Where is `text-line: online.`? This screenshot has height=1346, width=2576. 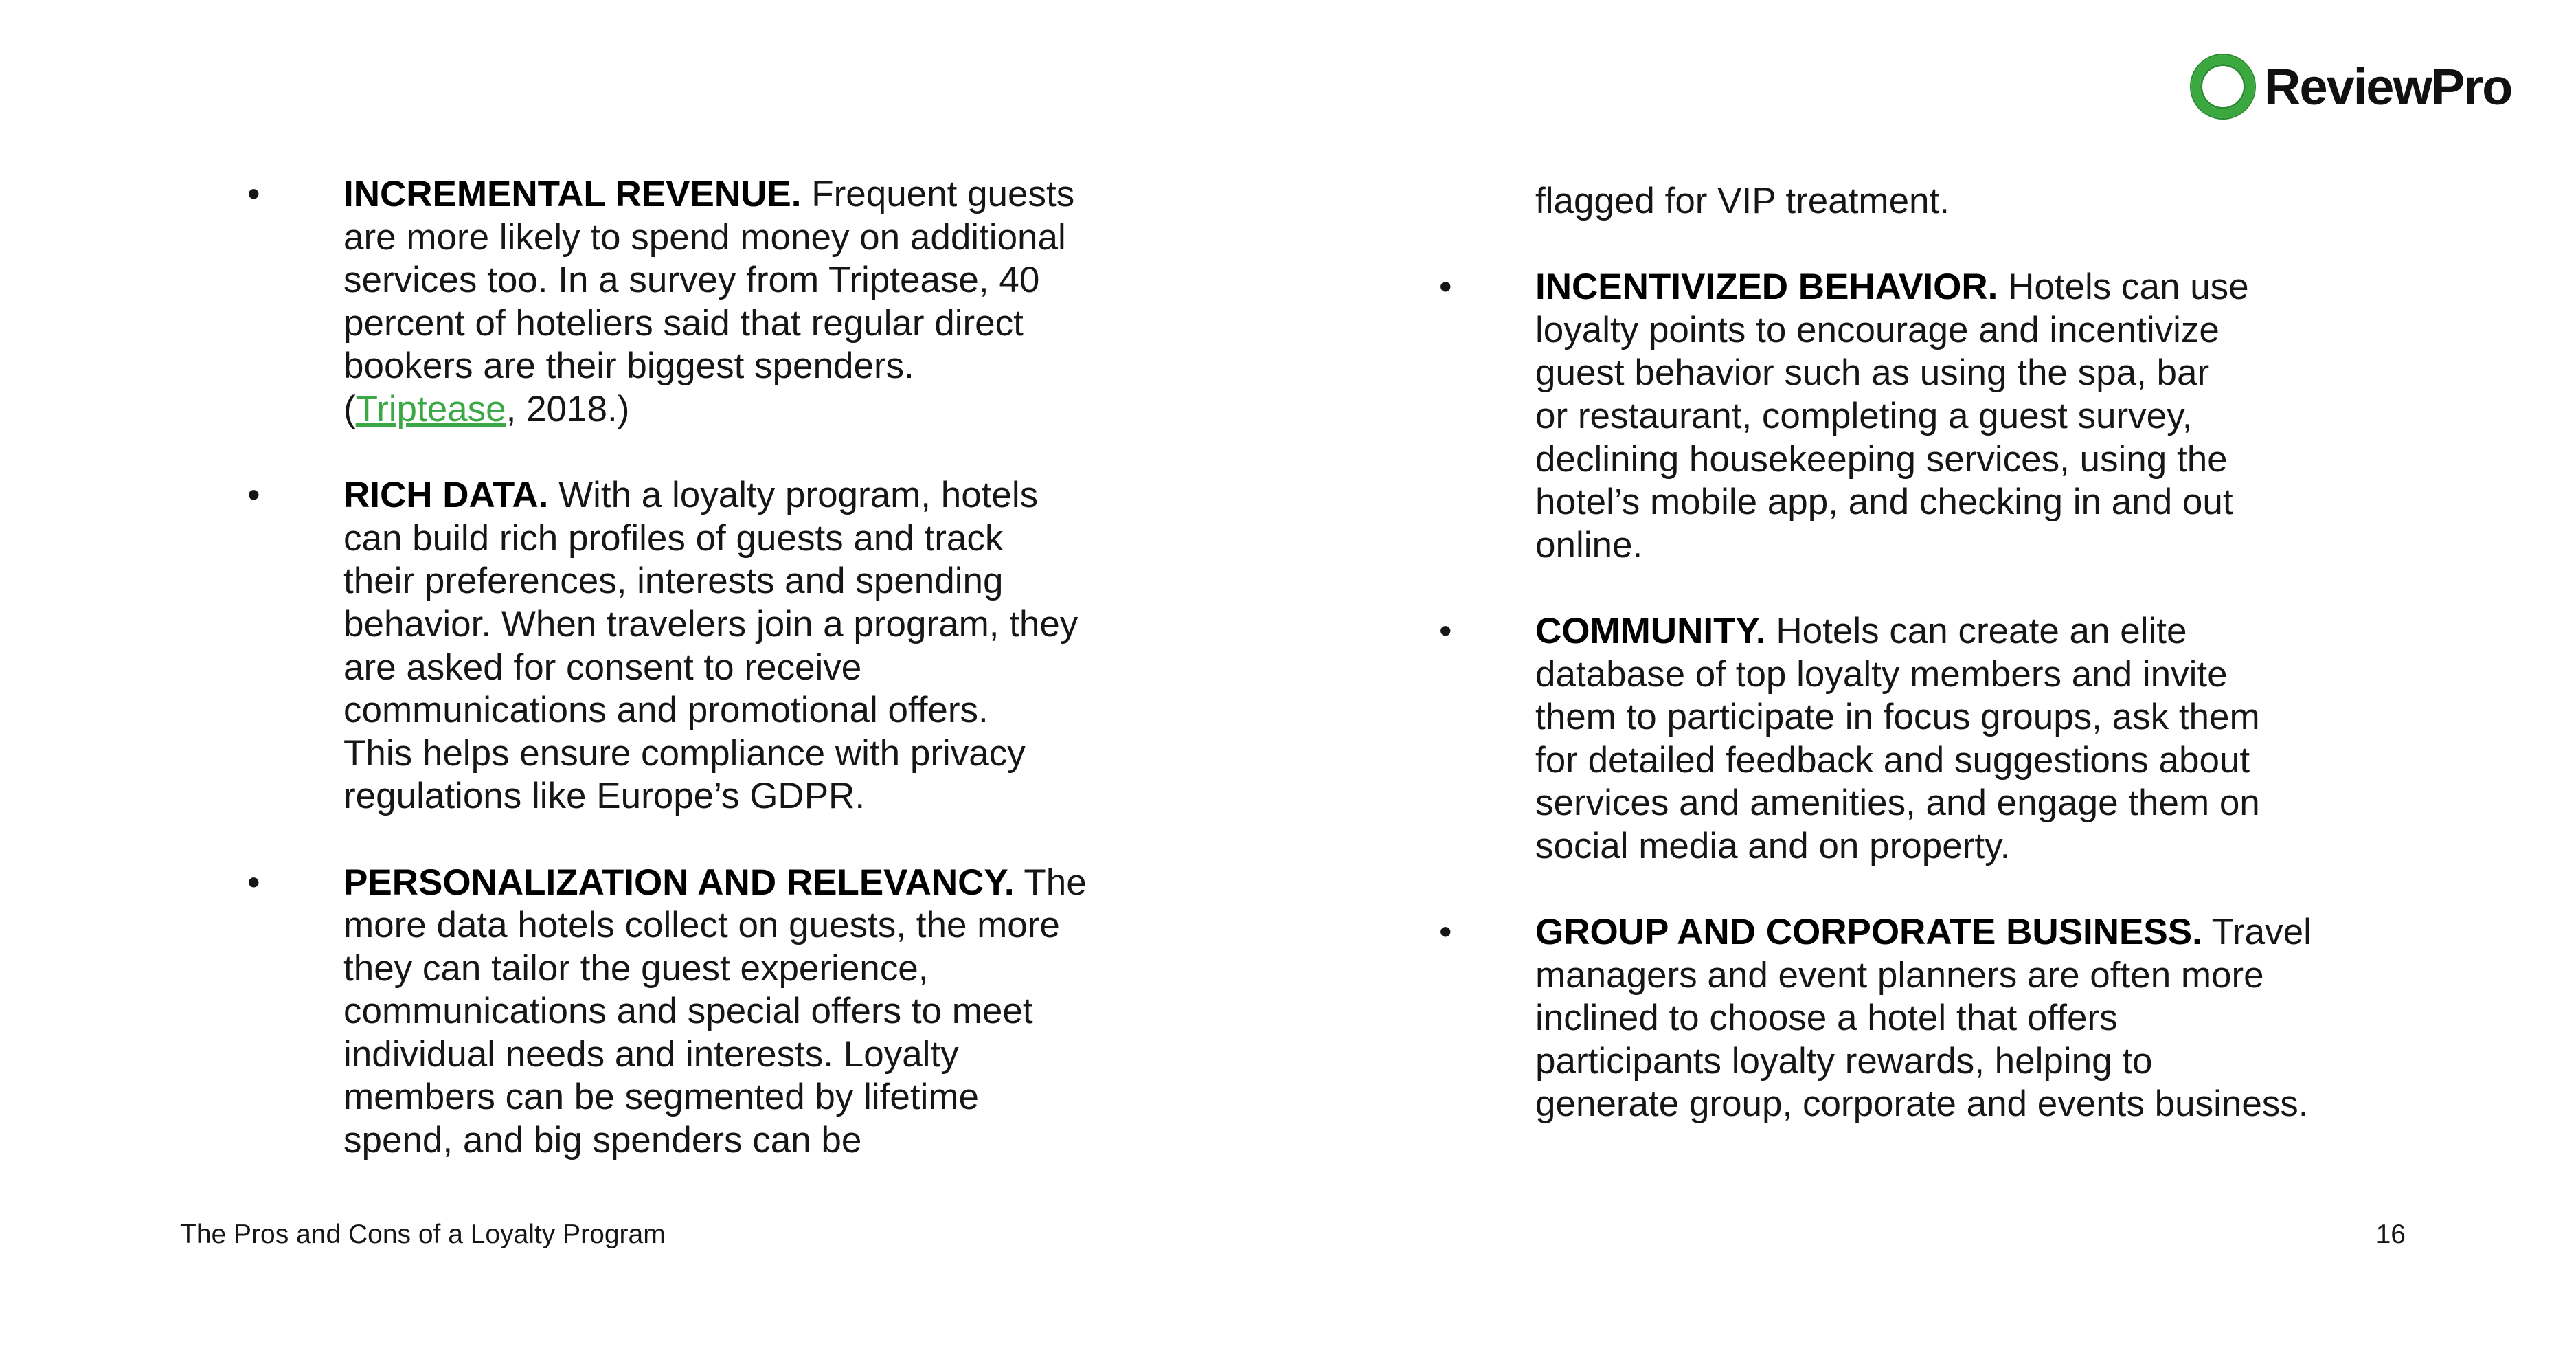
text-line: online. is located at coordinates (1589, 544).